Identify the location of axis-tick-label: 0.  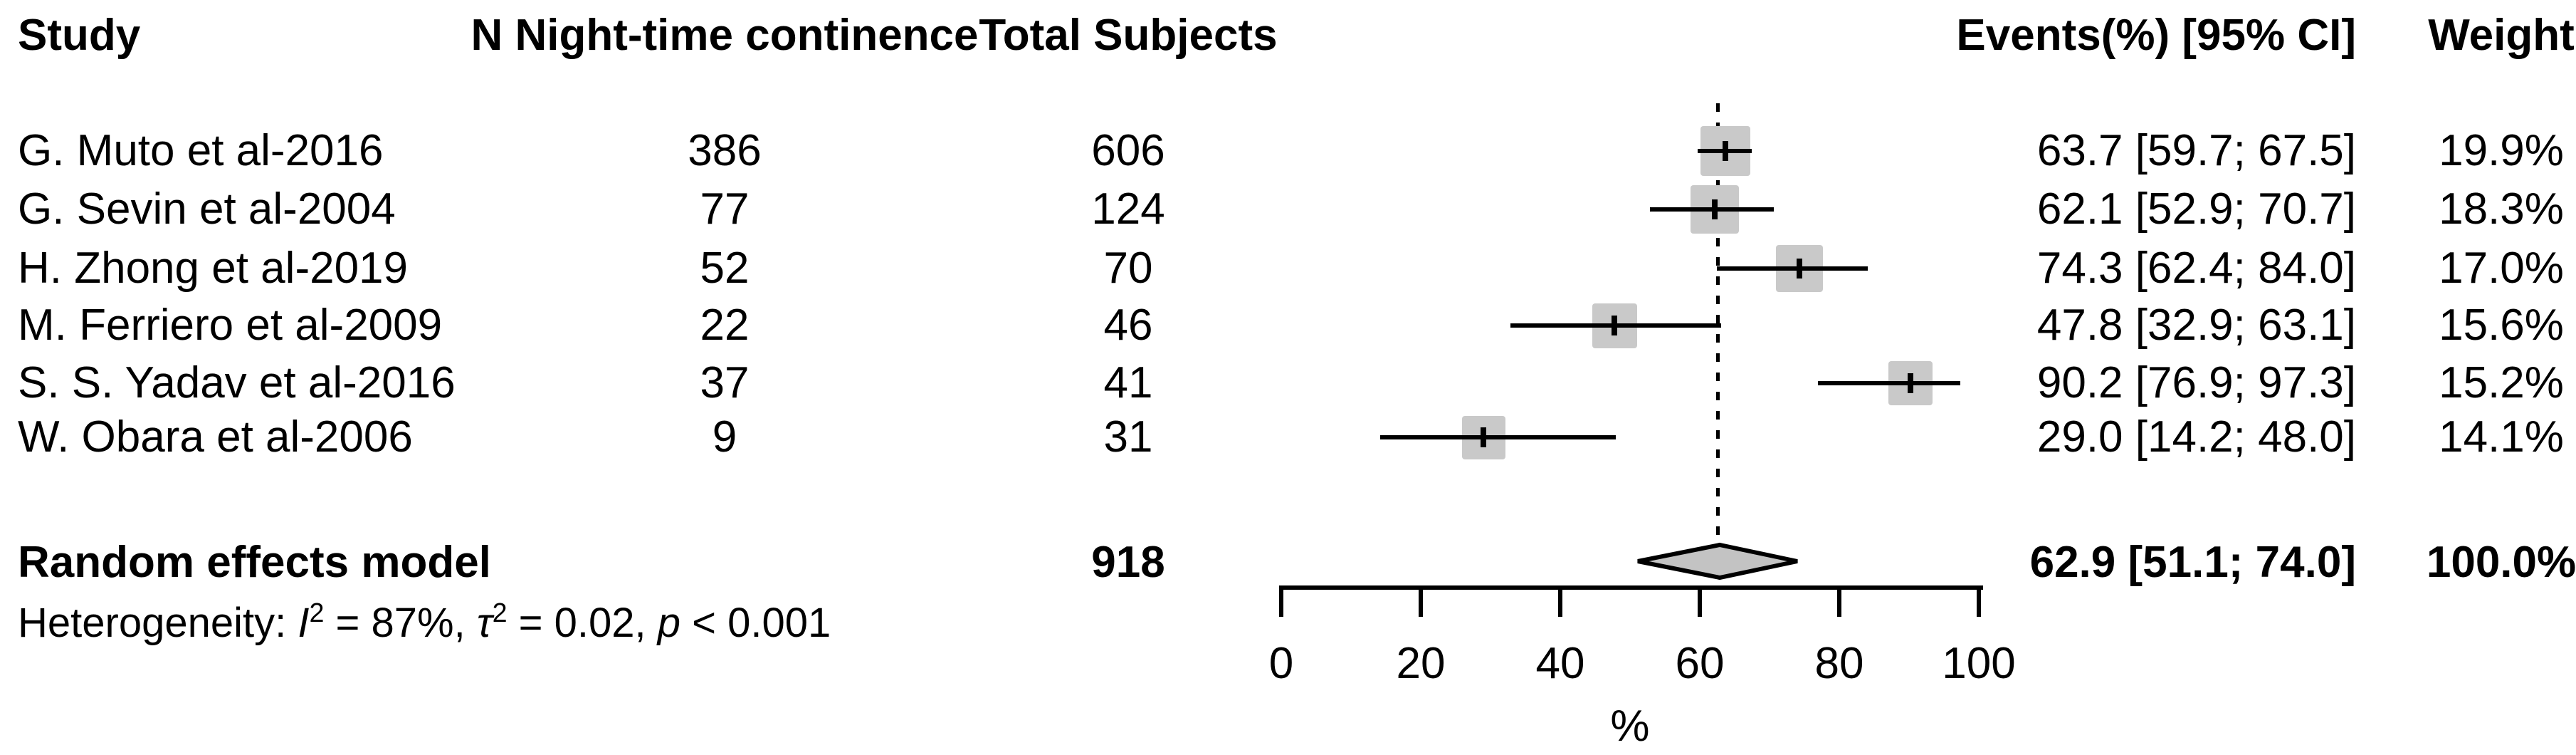
(1281, 664).